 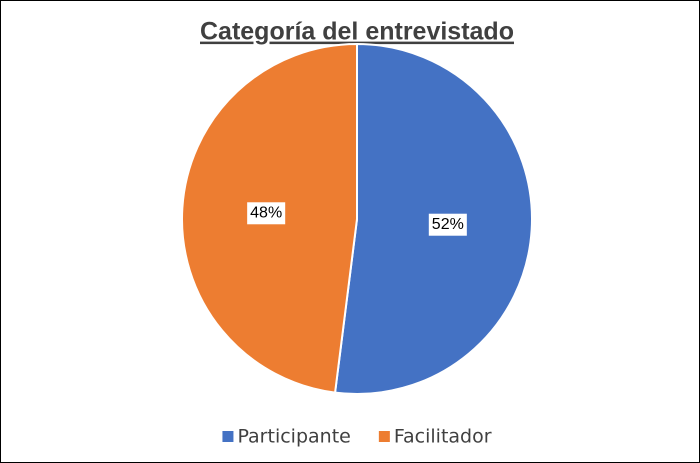 I want to click on data-label: 52%, so click(x=448, y=224).